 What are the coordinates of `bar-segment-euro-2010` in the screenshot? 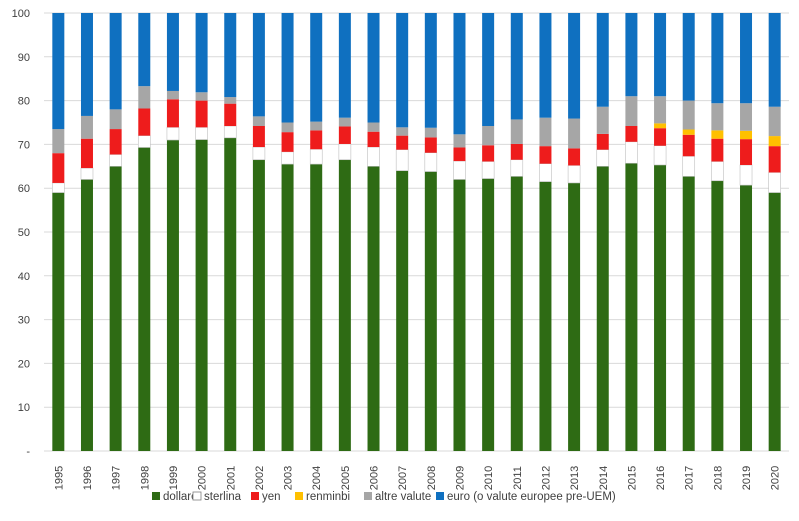 It's located at (488, 70).